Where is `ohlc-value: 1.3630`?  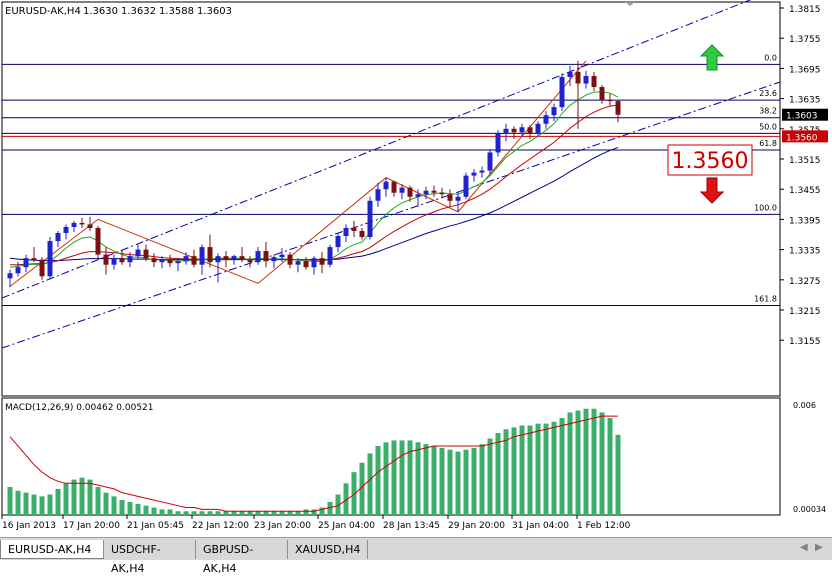
ohlc-value: 1.3630 is located at coordinates (100, 11).